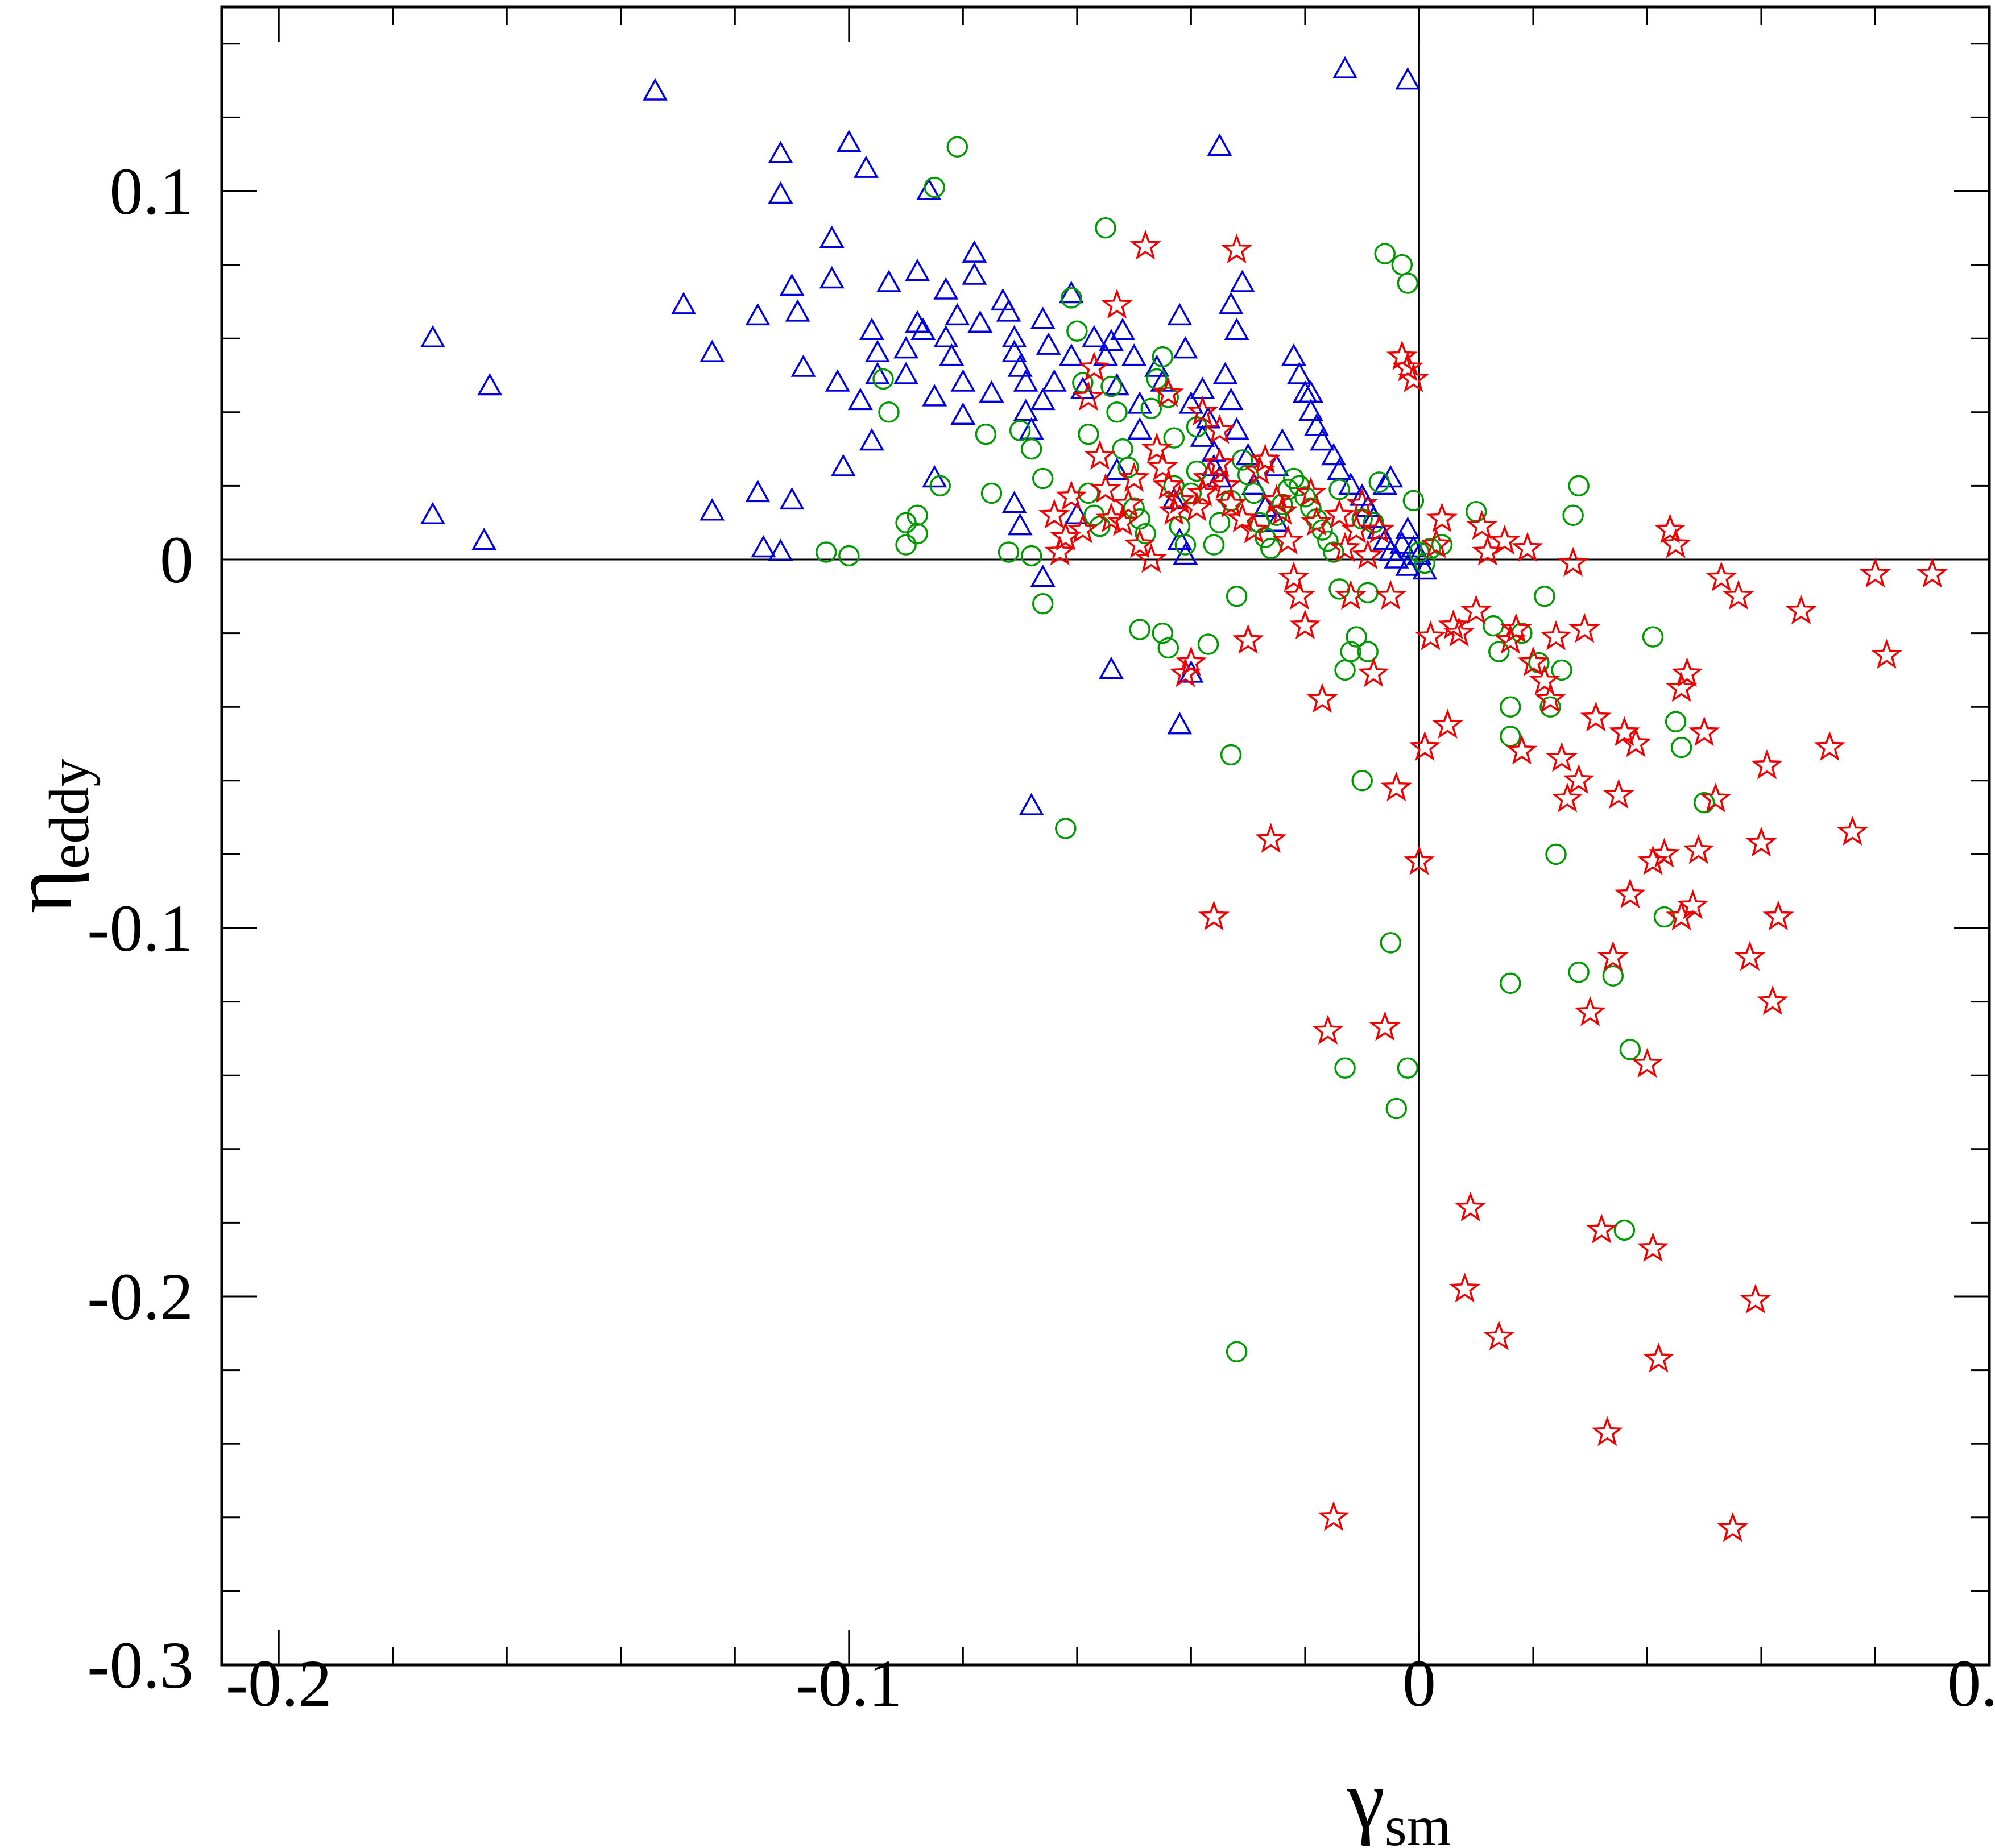 The height and width of the screenshot is (1848, 1995). I want to click on y-tick-label: 0, so click(176, 560).